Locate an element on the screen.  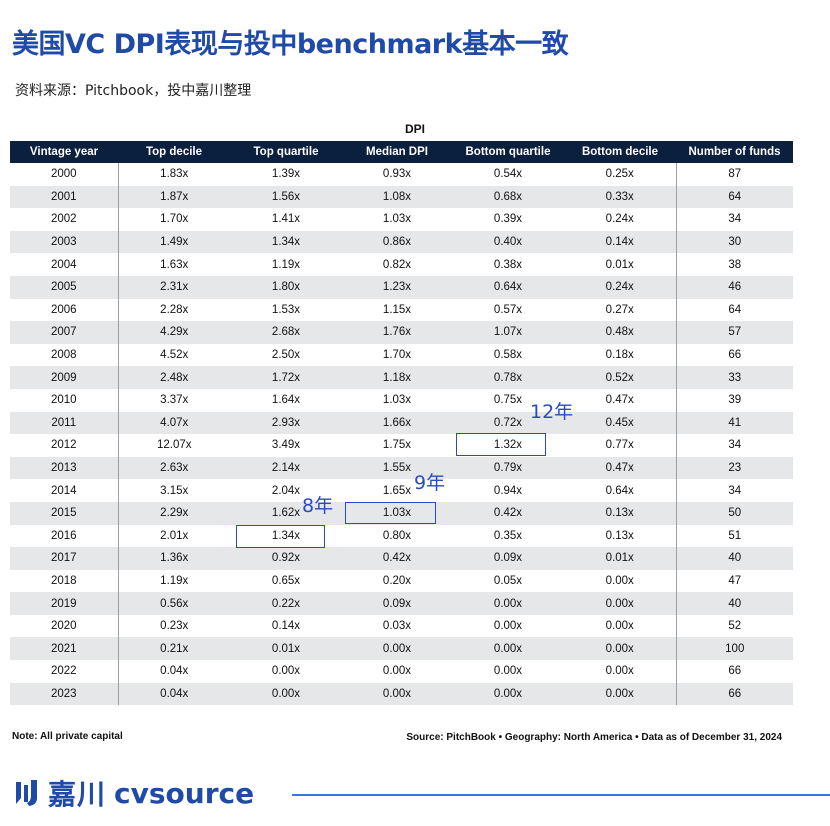
cell-median-dpi: 0.03x is located at coordinates (397, 626).